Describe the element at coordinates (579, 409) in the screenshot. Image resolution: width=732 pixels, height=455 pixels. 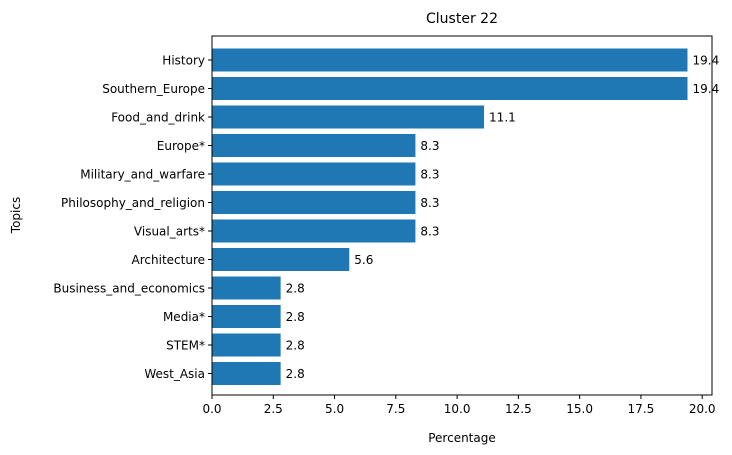
I see `x-tick-label-6: 15.0` at that location.